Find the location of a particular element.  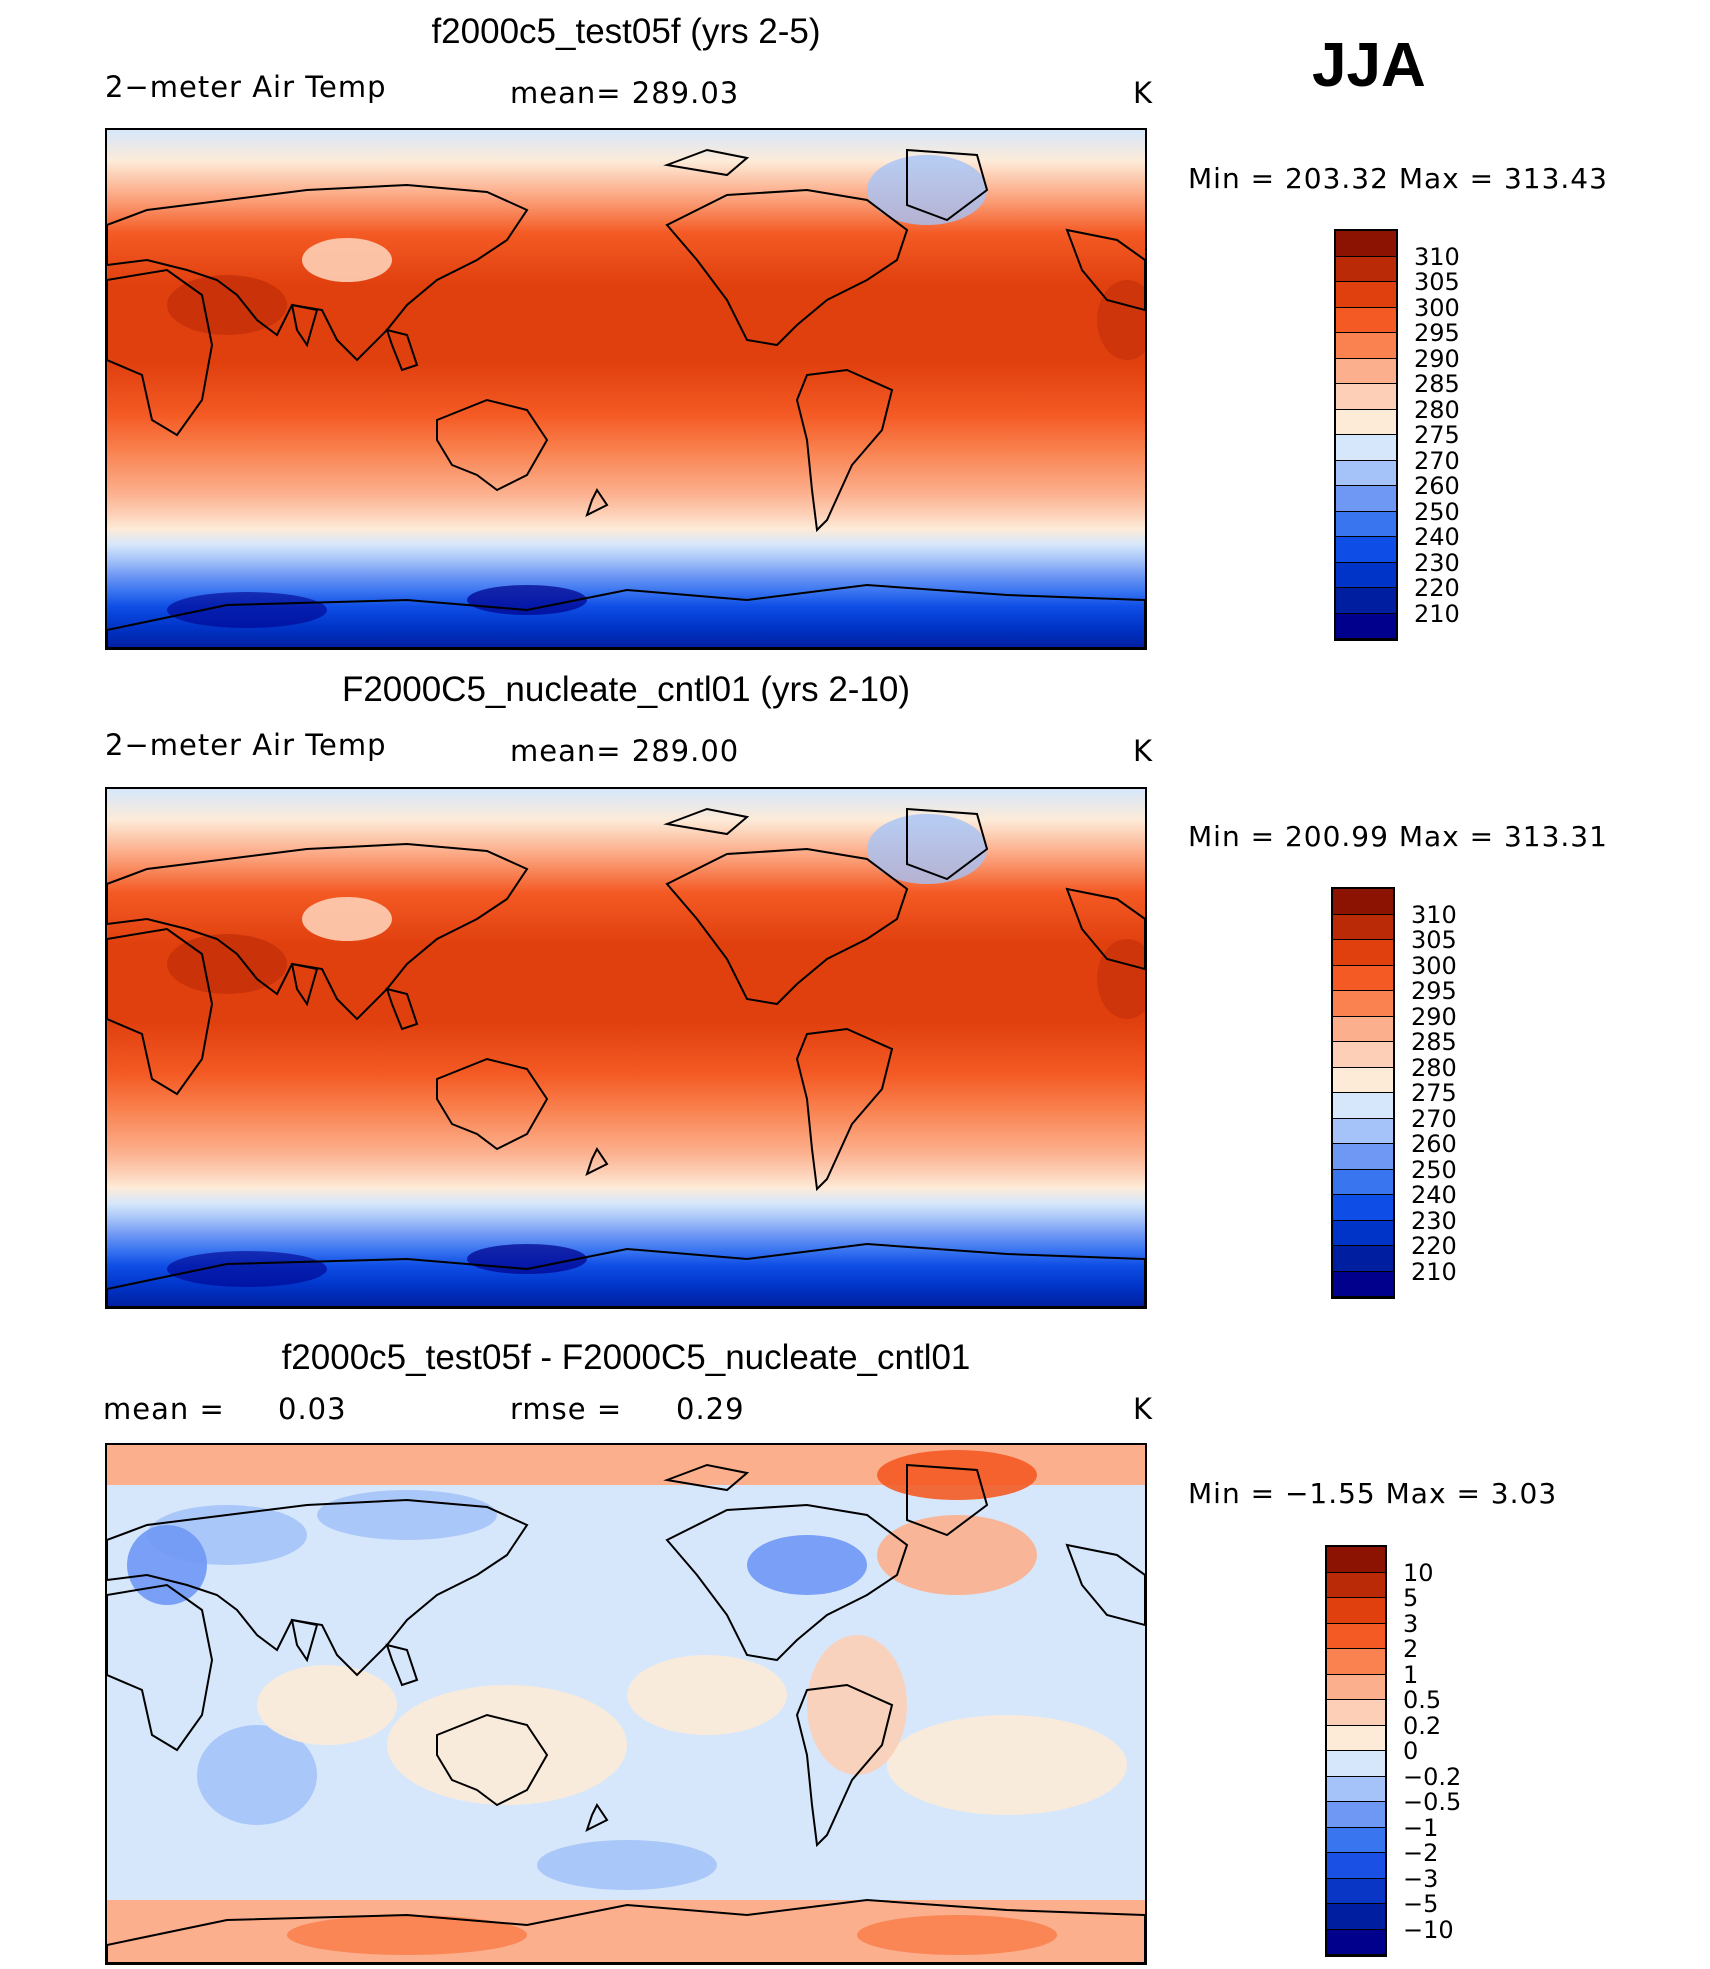

colorbar-tick-label: 310 is located at coordinates (1437, 256).